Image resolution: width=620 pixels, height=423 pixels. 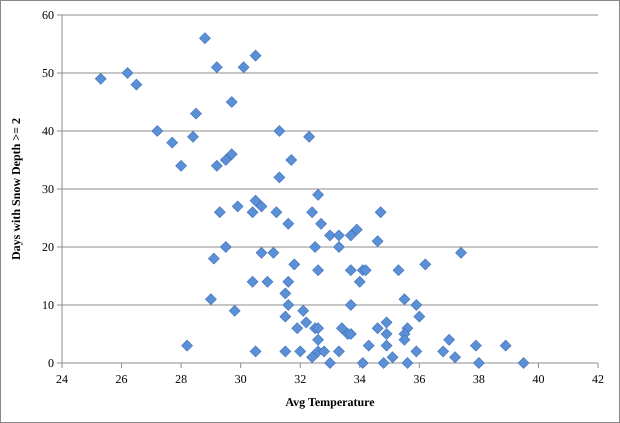 I want to click on y-tick-label: 30, so click(x=48, y=189).